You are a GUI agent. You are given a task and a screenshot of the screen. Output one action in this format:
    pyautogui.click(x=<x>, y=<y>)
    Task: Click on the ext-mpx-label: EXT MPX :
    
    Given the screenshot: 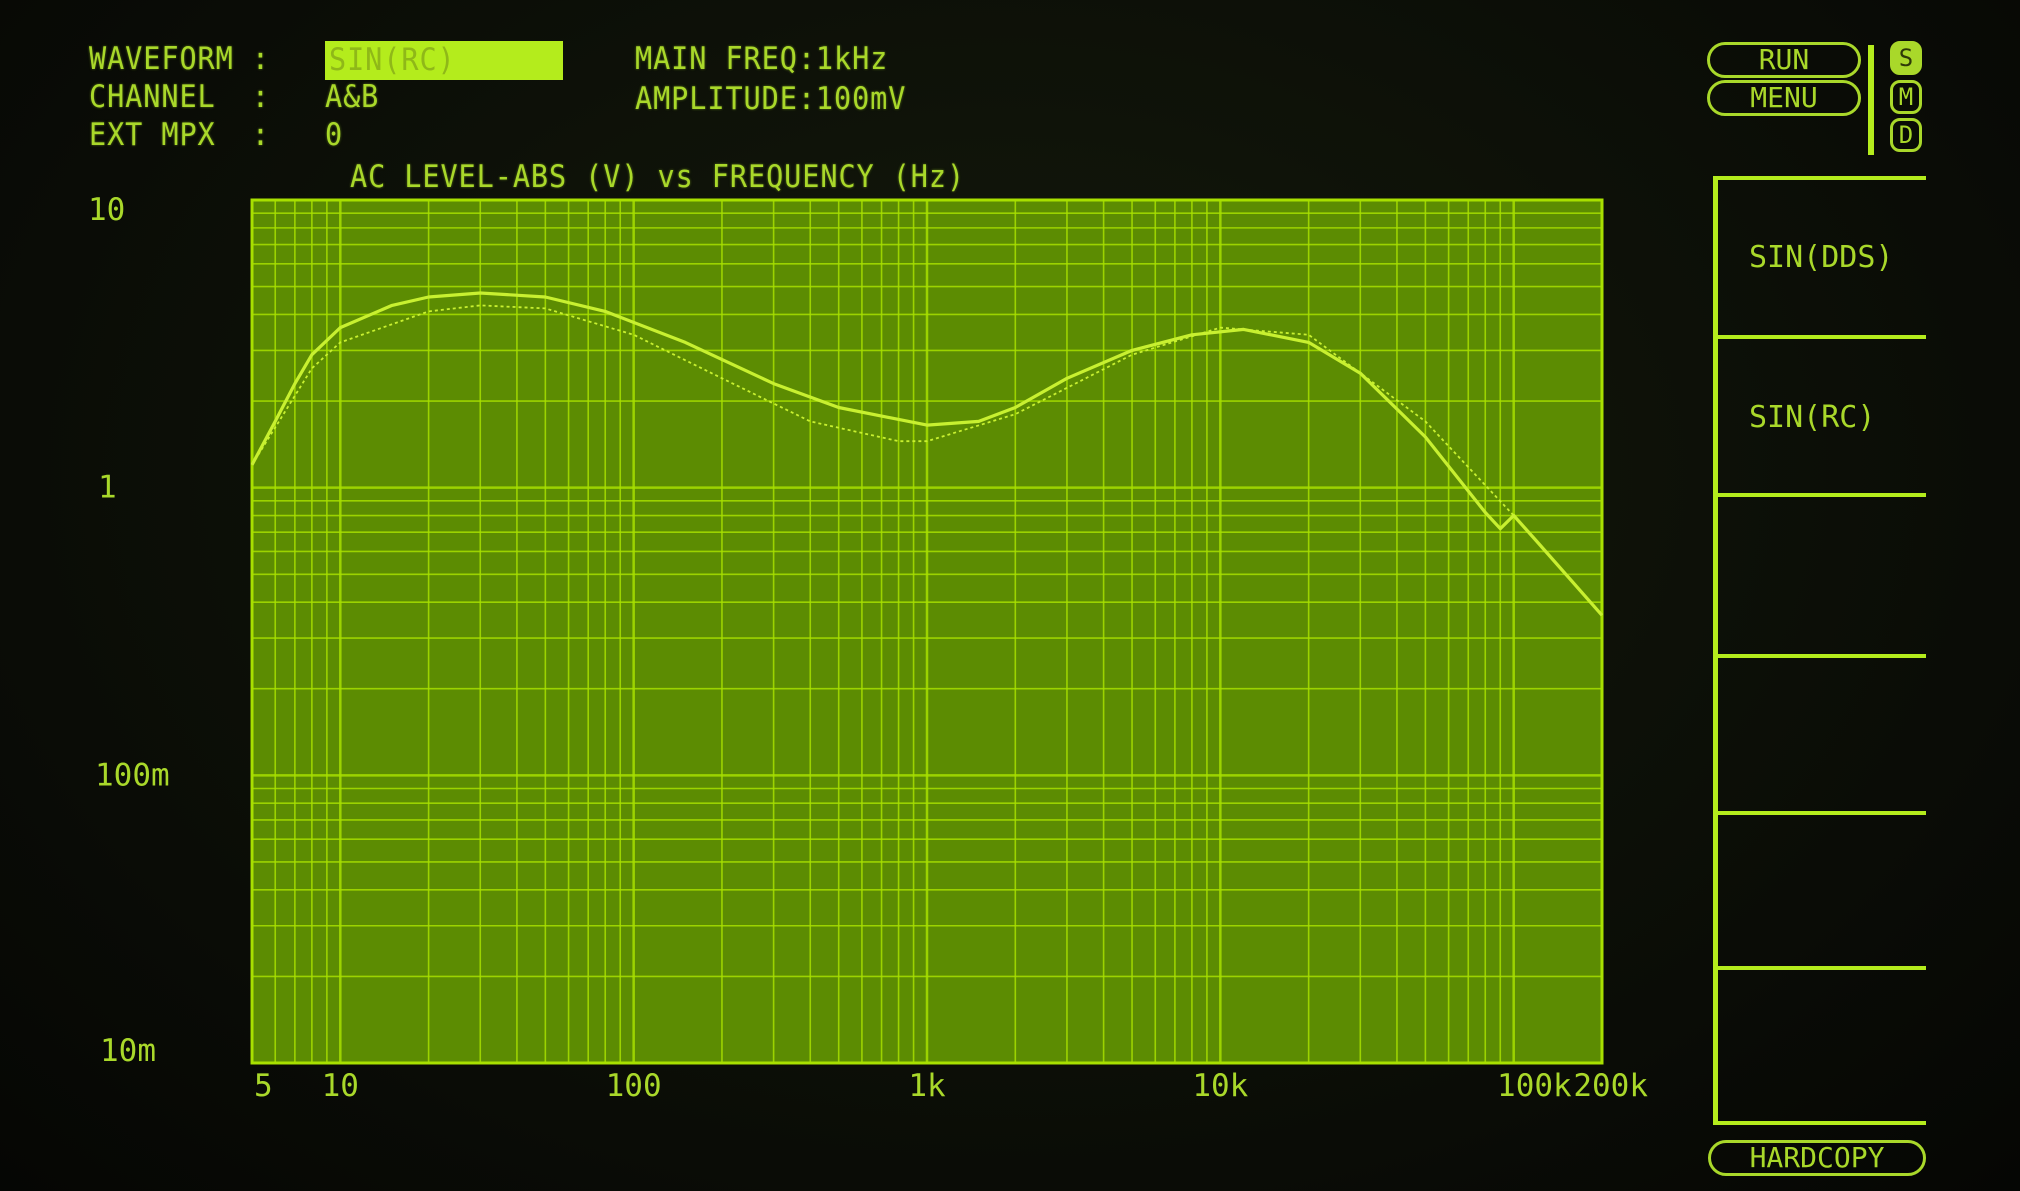 What is the action you would take?
    pyautogui.click(x=179, y=135)
    